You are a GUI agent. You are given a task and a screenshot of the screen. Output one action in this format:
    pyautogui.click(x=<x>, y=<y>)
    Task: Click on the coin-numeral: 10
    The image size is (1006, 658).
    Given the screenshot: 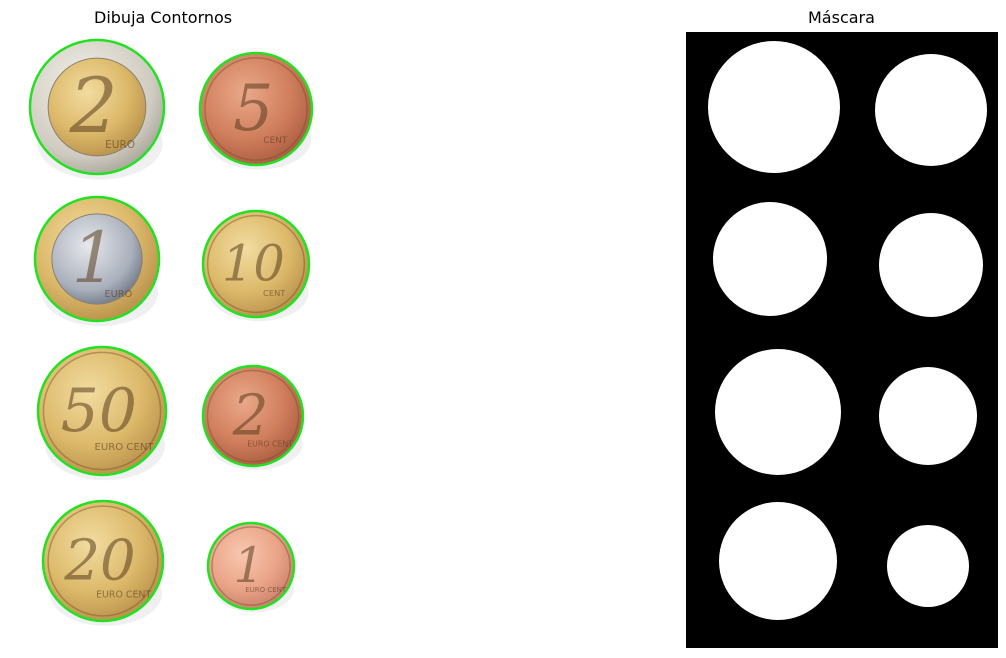 What is the action you would take?
    pyautogui.click(x=253, y=263)
    